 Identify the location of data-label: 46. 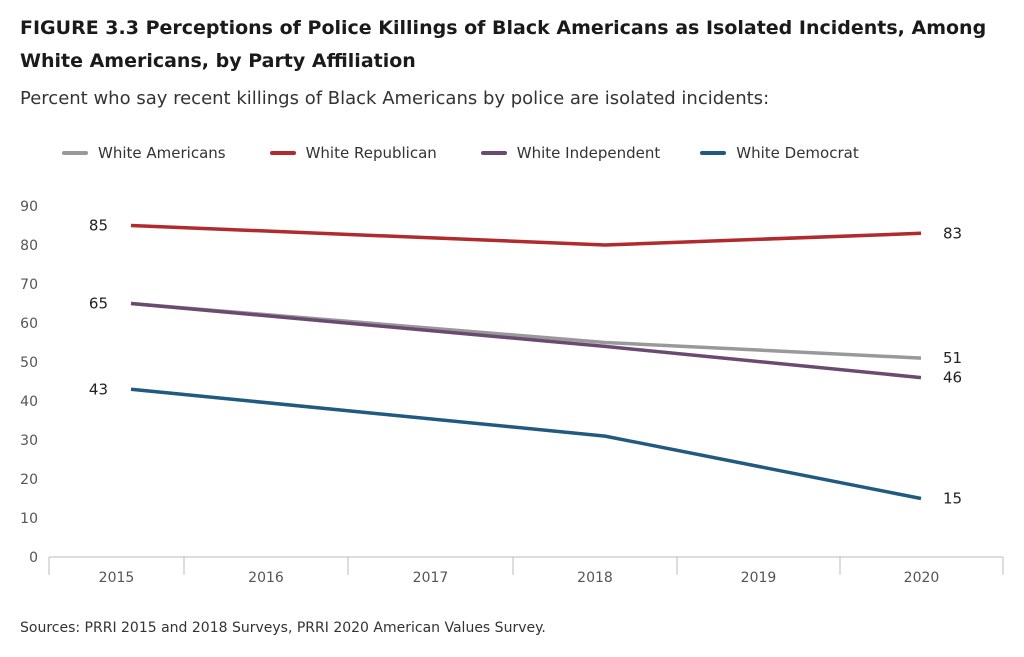
(952, 378).